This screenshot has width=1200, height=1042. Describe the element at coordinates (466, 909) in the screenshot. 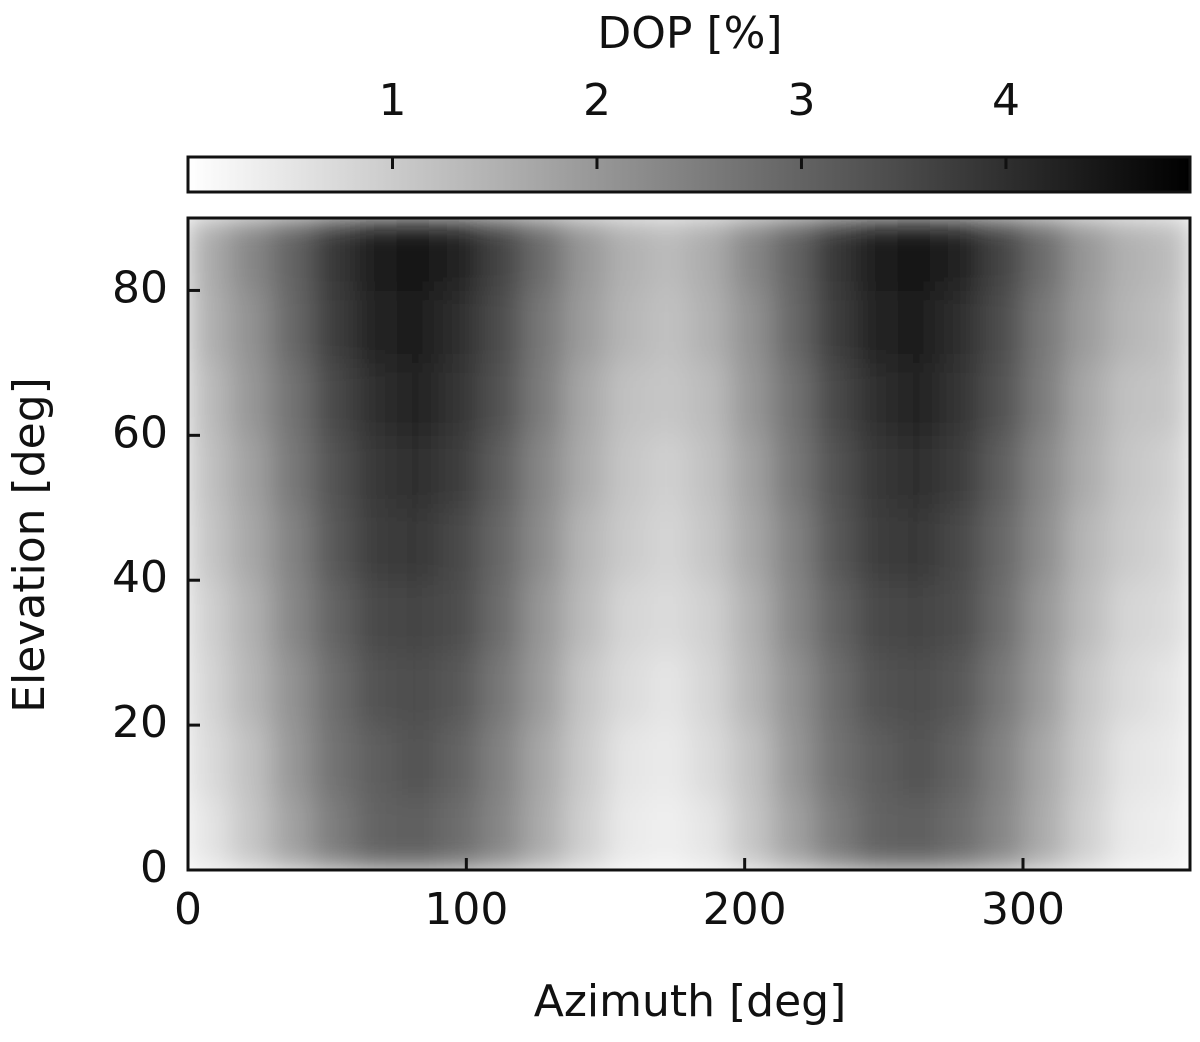

I see `x-tick-label: 100` at that location.